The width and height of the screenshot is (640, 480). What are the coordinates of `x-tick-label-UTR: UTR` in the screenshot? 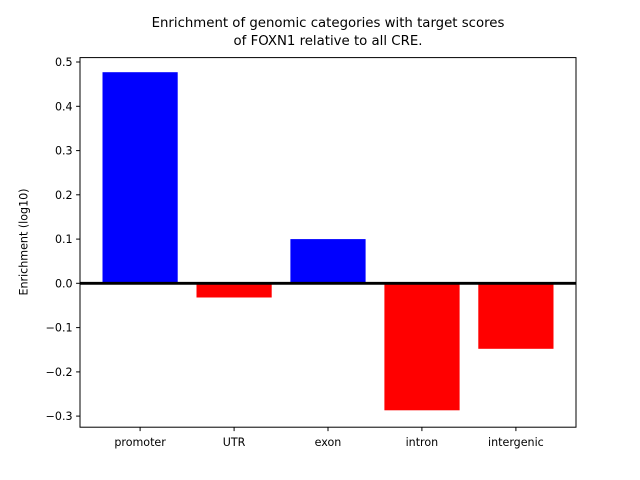 It's located at (234, 442).